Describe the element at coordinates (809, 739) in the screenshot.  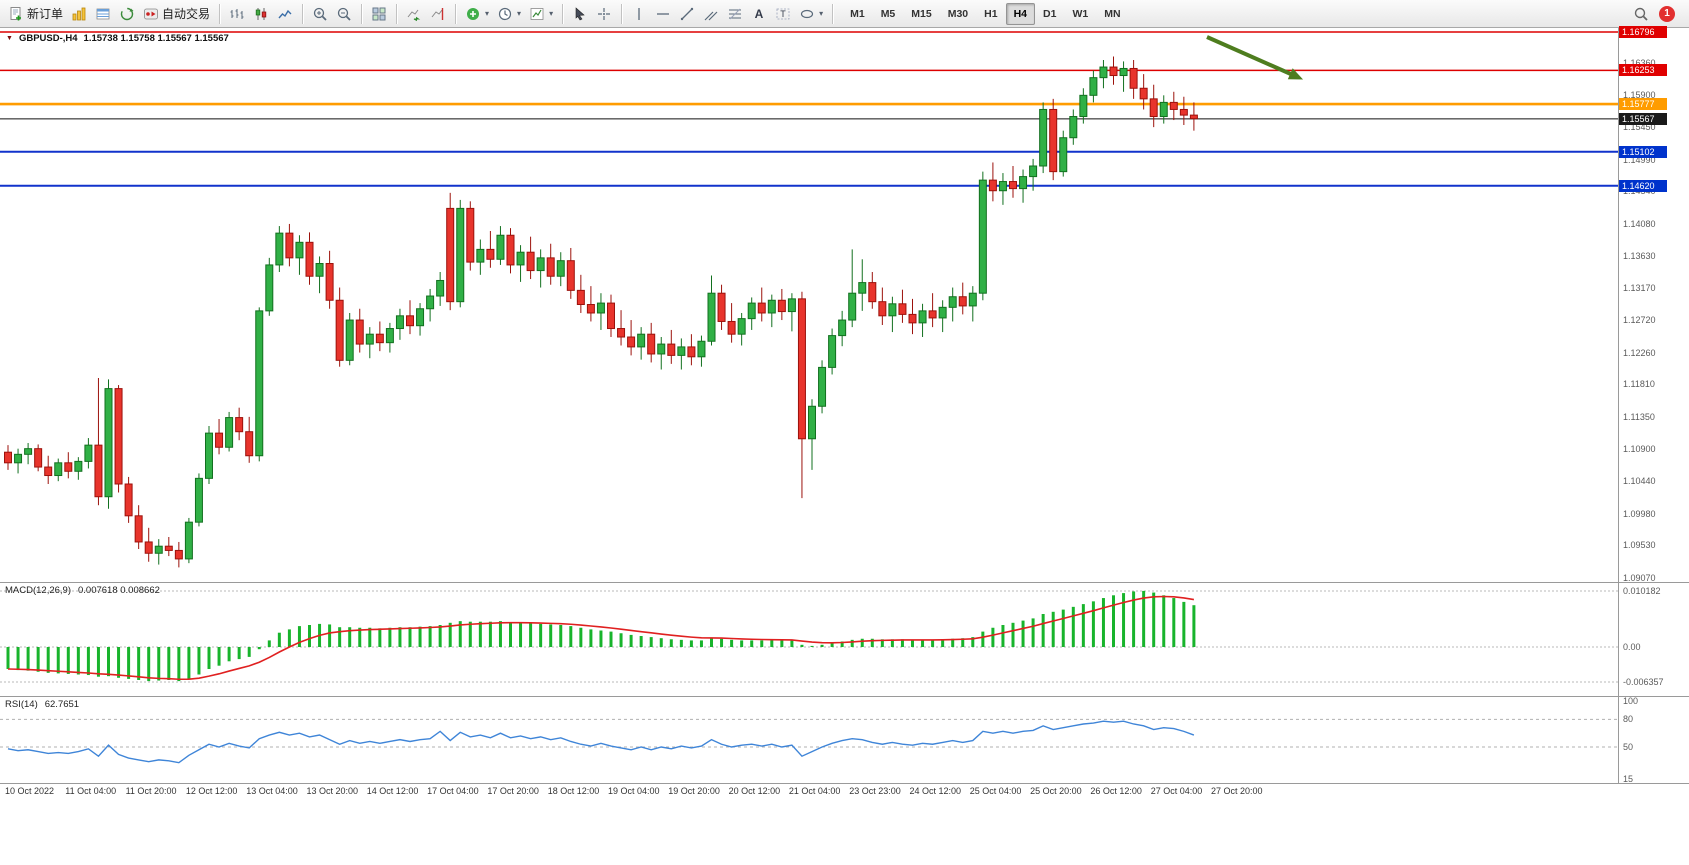
I see `rsi-panel-canvas` at that location.